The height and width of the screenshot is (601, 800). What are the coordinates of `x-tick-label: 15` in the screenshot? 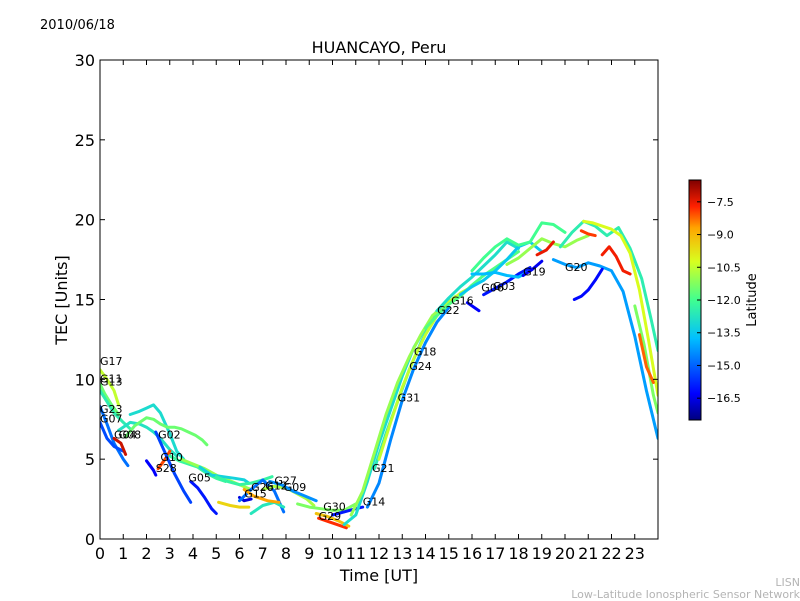 It's located at (449, 553).